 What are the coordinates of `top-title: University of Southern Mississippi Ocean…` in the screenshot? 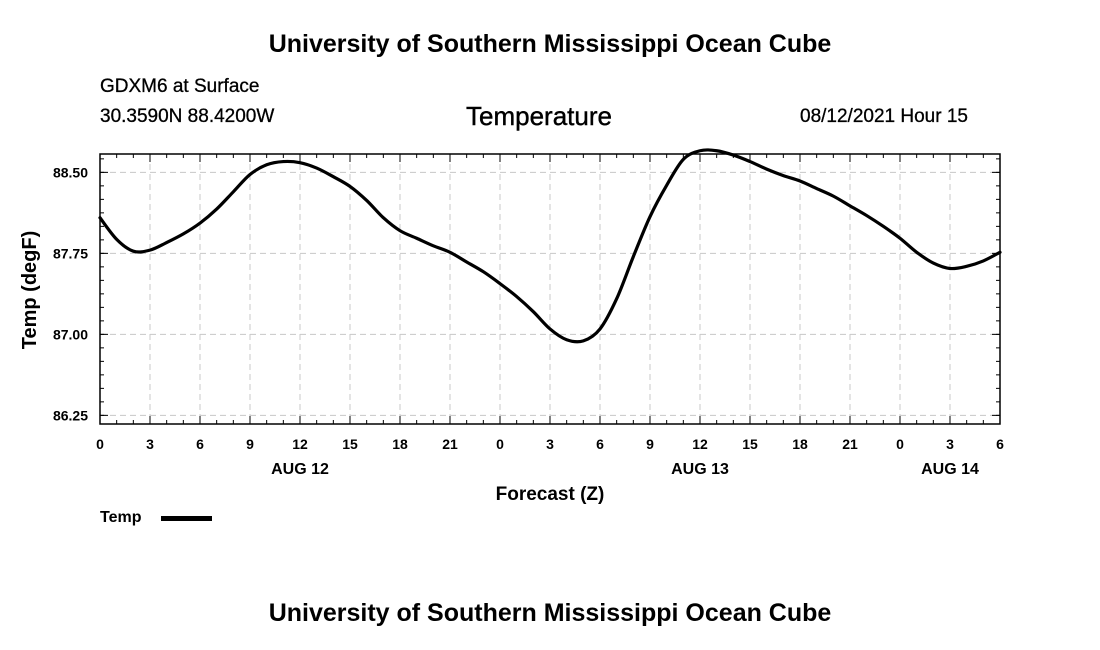 It's located at (550, 44).